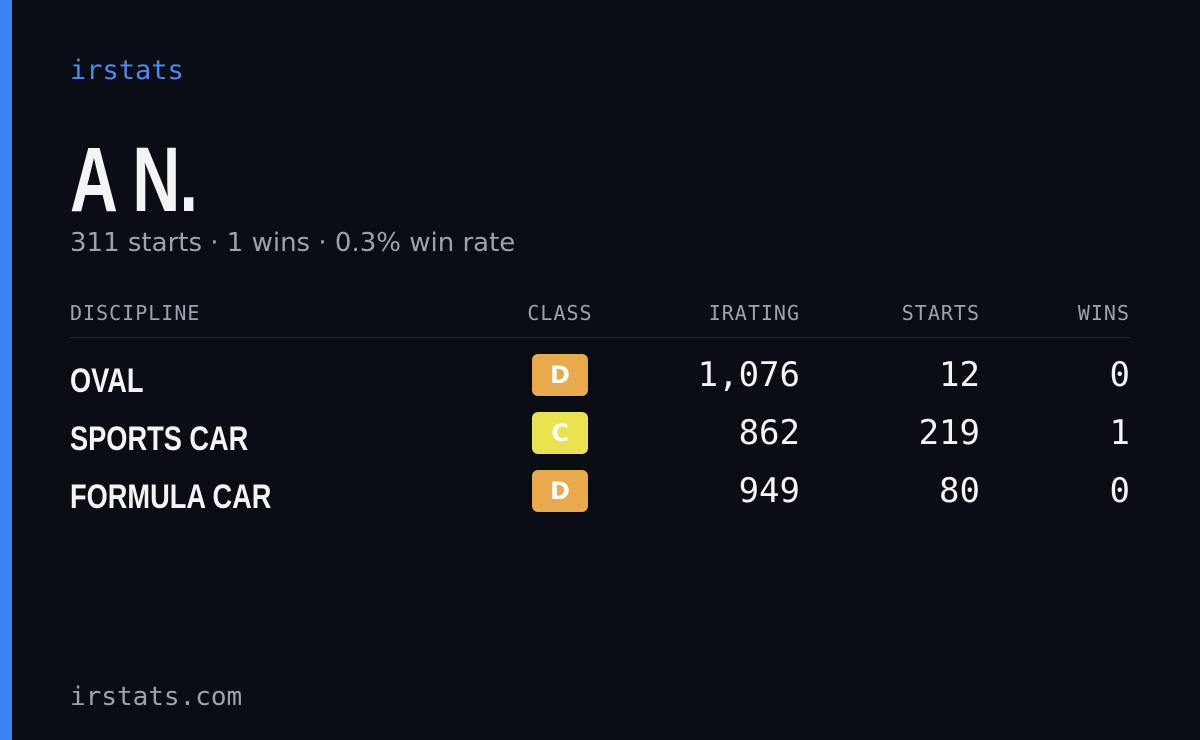  I want to click on header-discipline: DISCIPLINE, so click(135, 313).